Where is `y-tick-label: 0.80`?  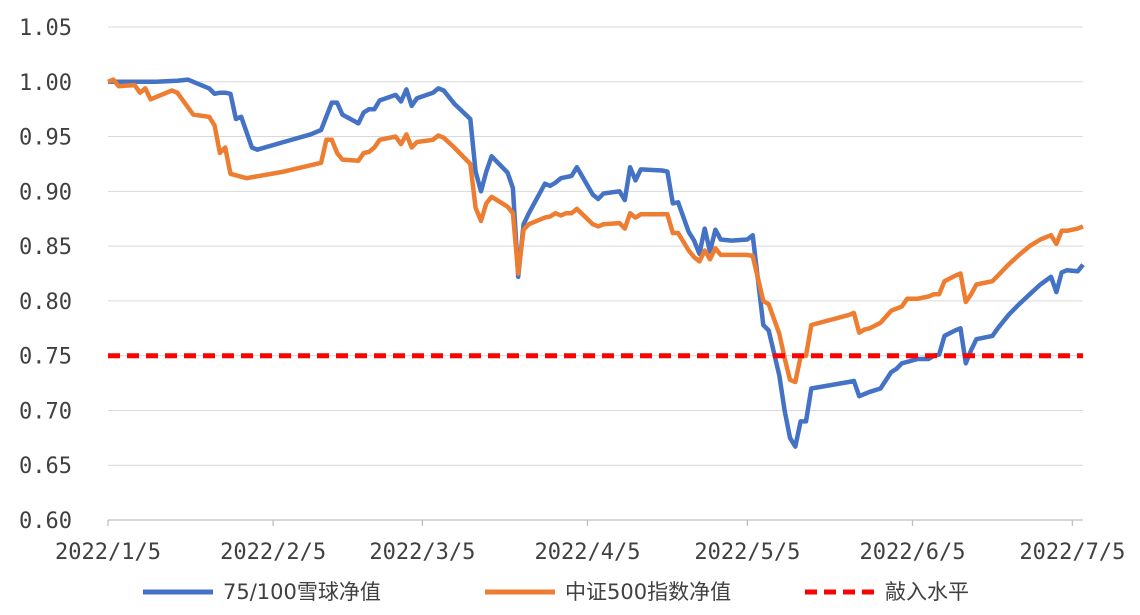
y-tick-label: 0.80 is located at coordinates (45, 302).